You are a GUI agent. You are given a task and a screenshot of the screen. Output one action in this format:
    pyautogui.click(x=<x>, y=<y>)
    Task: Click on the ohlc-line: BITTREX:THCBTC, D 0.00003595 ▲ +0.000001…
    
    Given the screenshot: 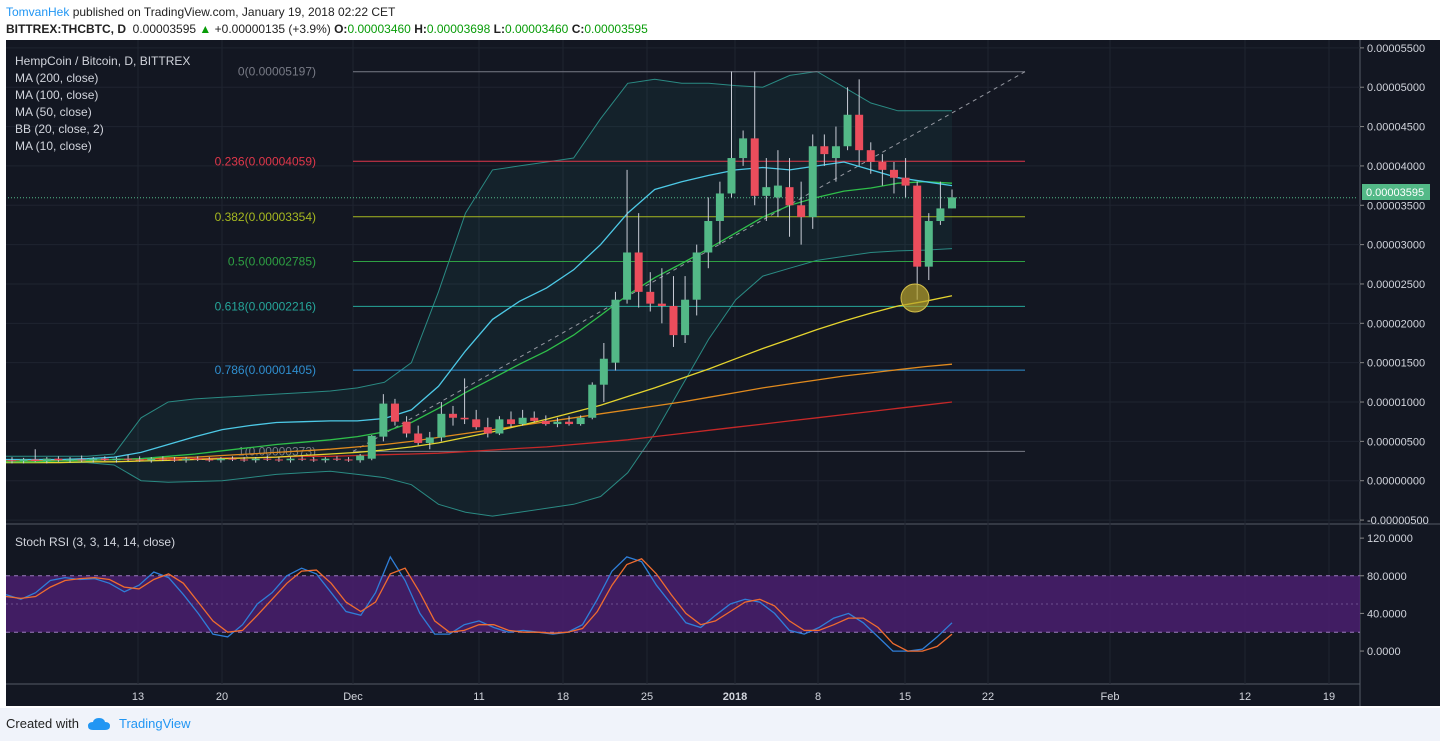 What is the action you would take?
    pyautogui.click(x=327, y=29)
    